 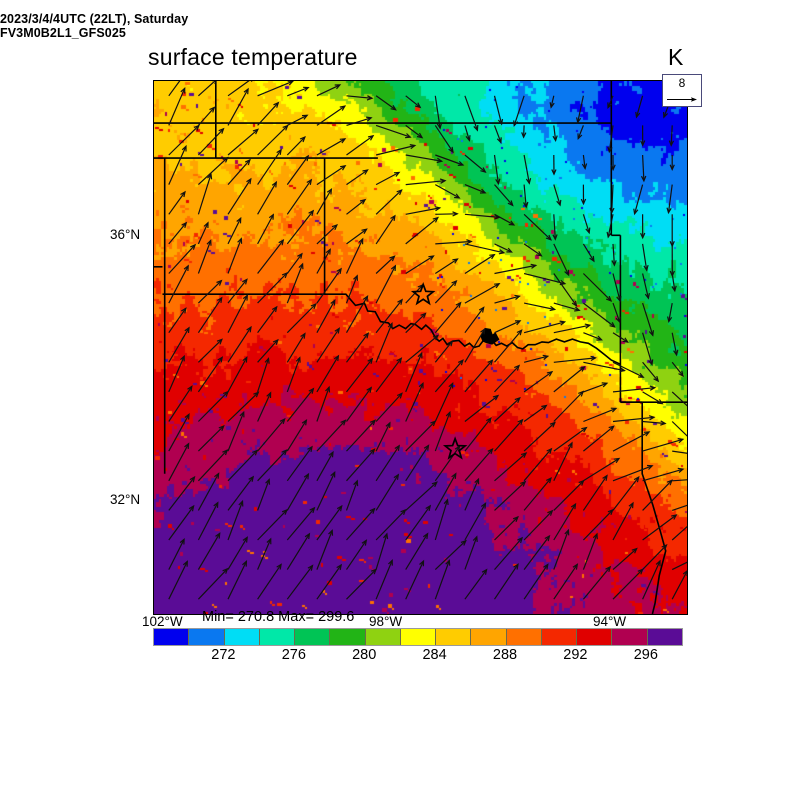 I want to click on axis-label-lon-102w: 102°W, so click(x=162, y=621).